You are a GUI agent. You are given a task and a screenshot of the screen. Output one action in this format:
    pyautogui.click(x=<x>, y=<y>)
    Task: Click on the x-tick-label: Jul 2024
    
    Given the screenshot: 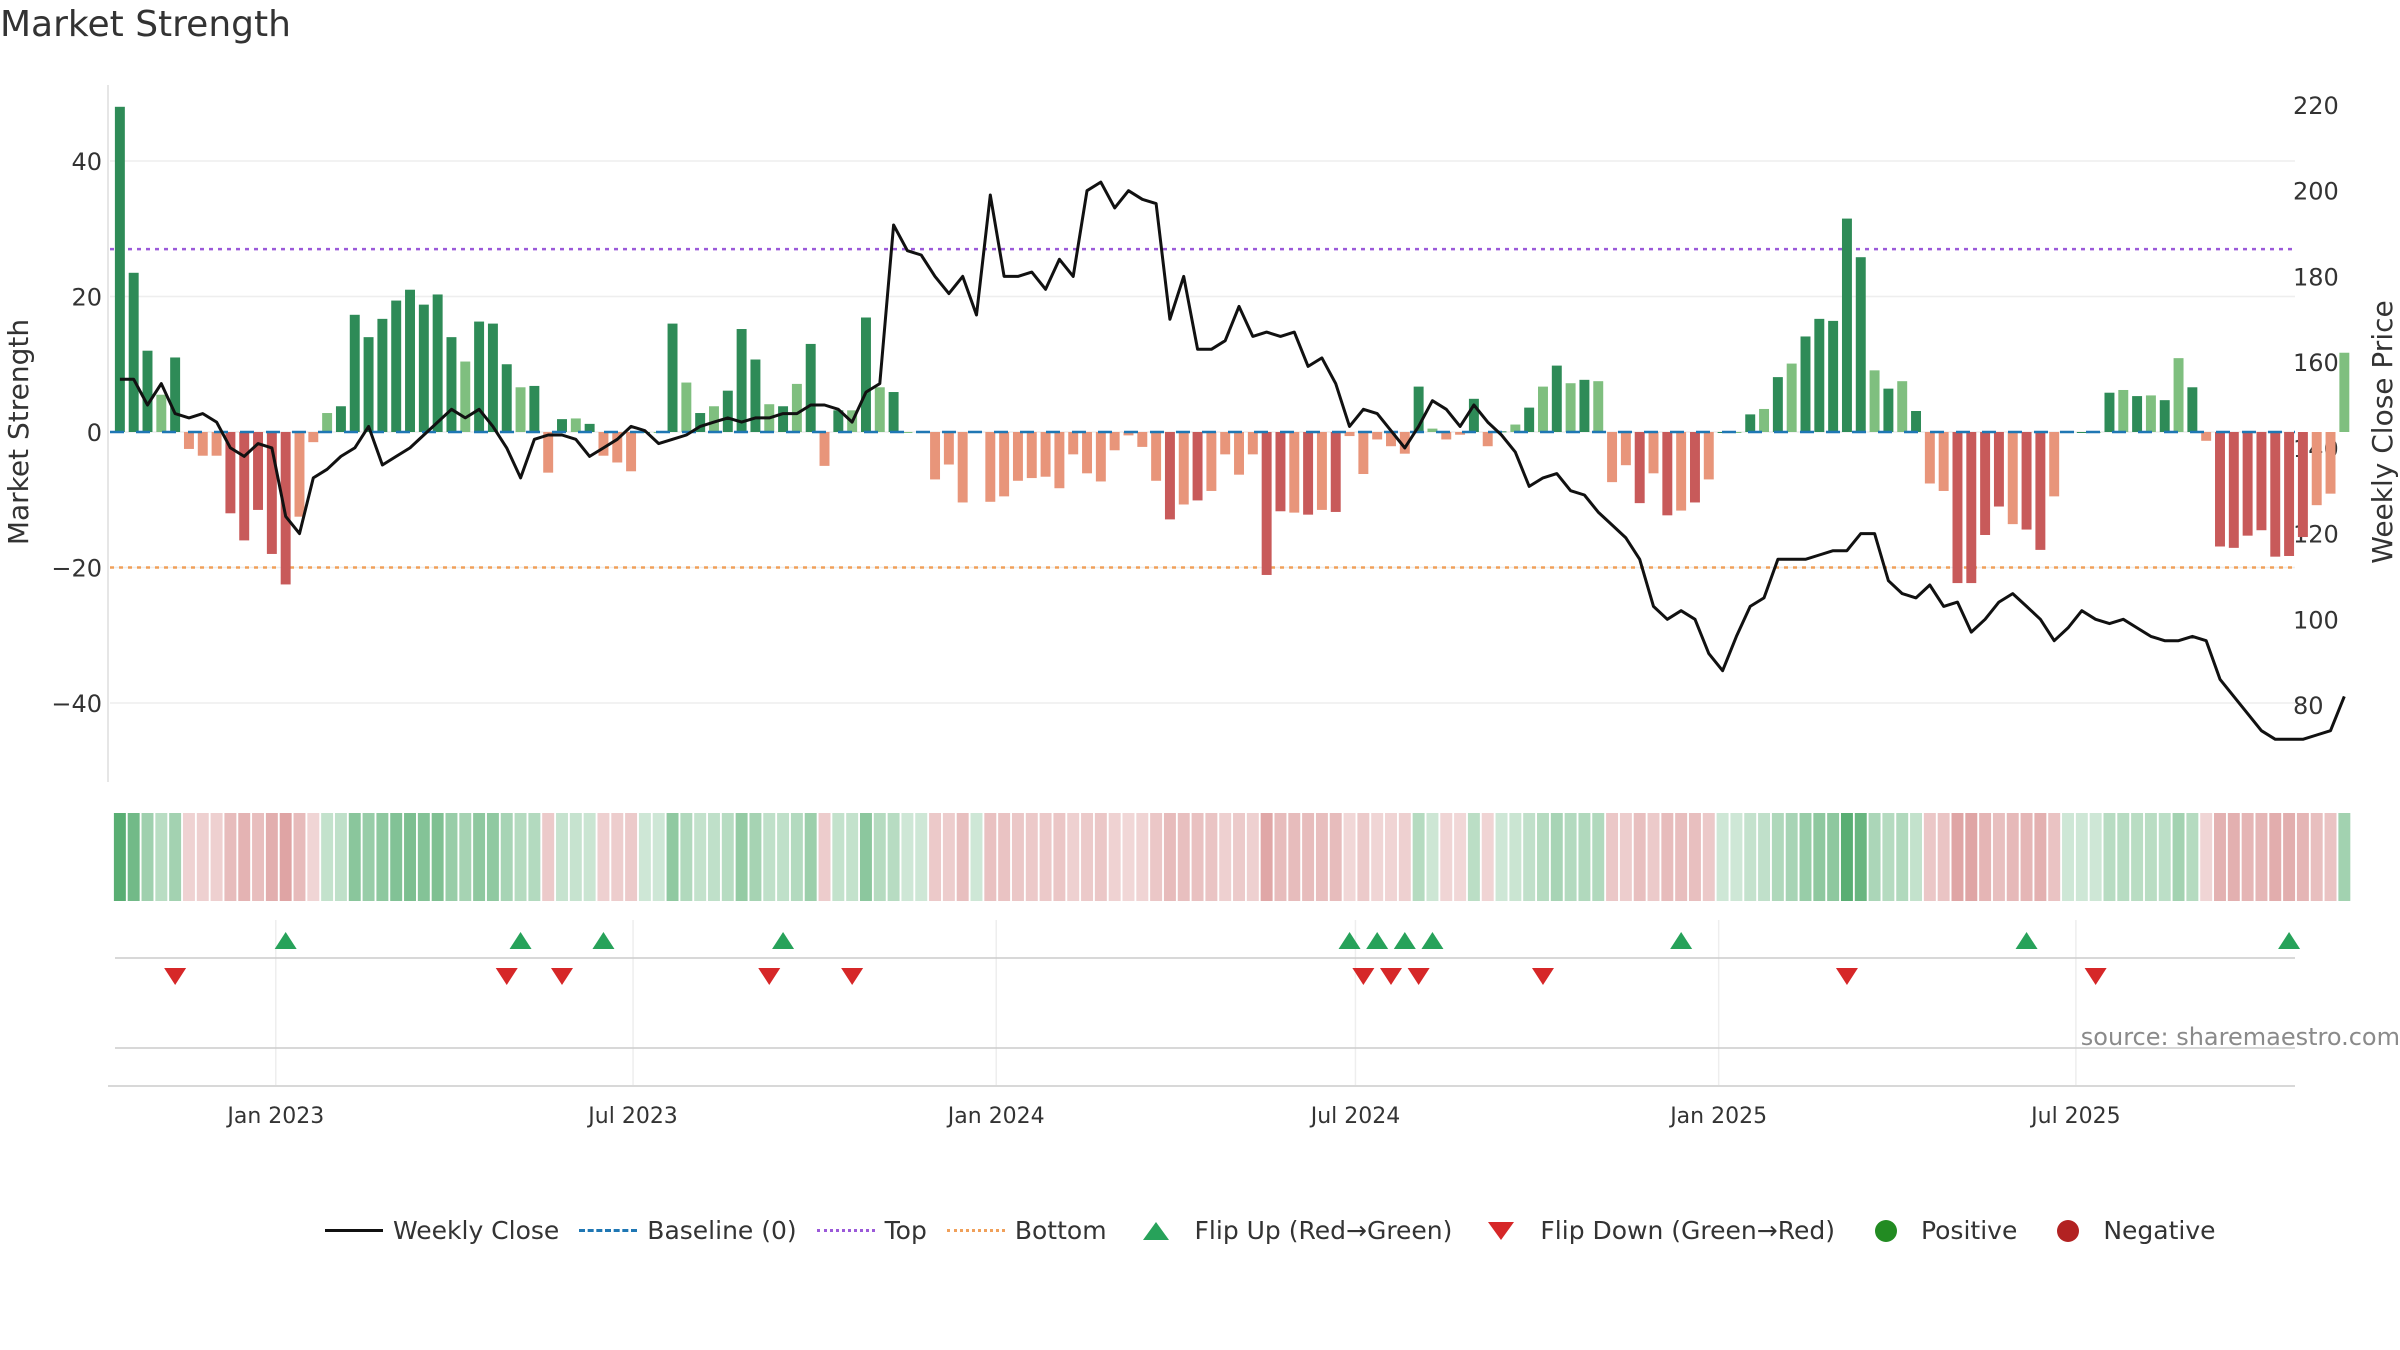 What is the action you would take?
    pyautogui.click(x=1355, y=1116)
    